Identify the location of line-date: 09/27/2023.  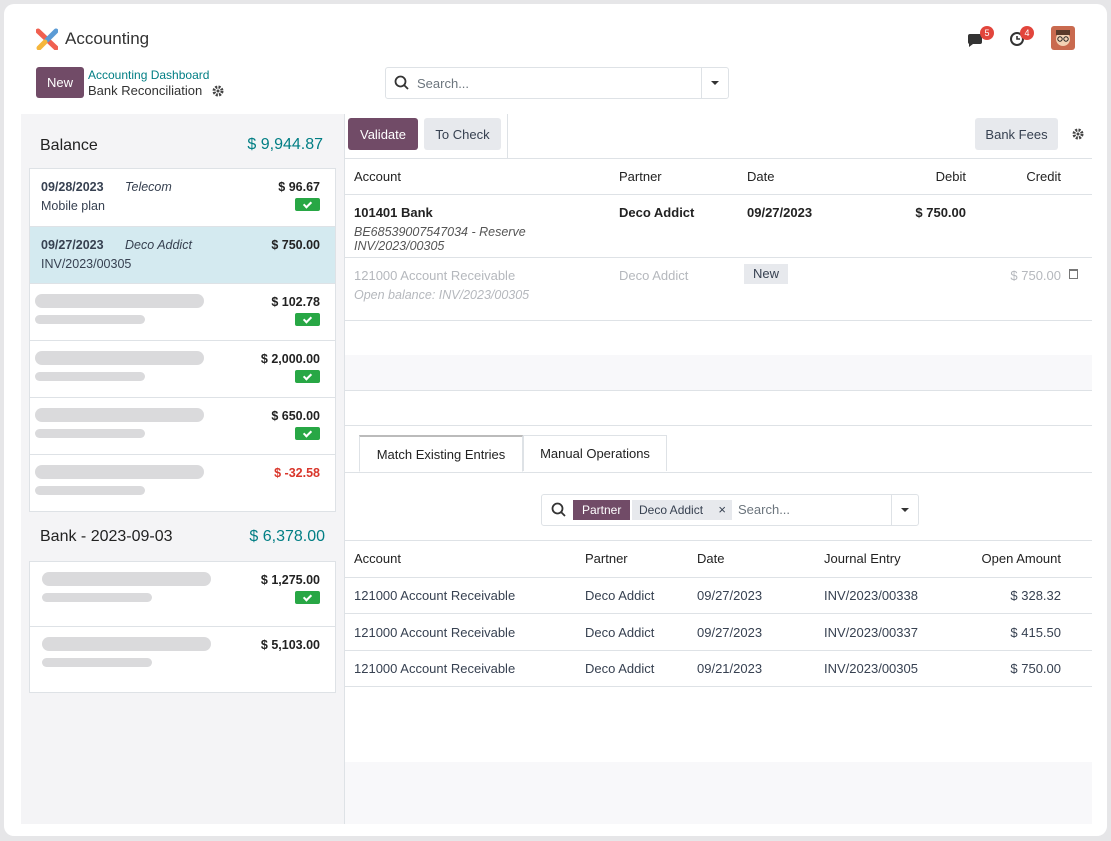
(72, 245).